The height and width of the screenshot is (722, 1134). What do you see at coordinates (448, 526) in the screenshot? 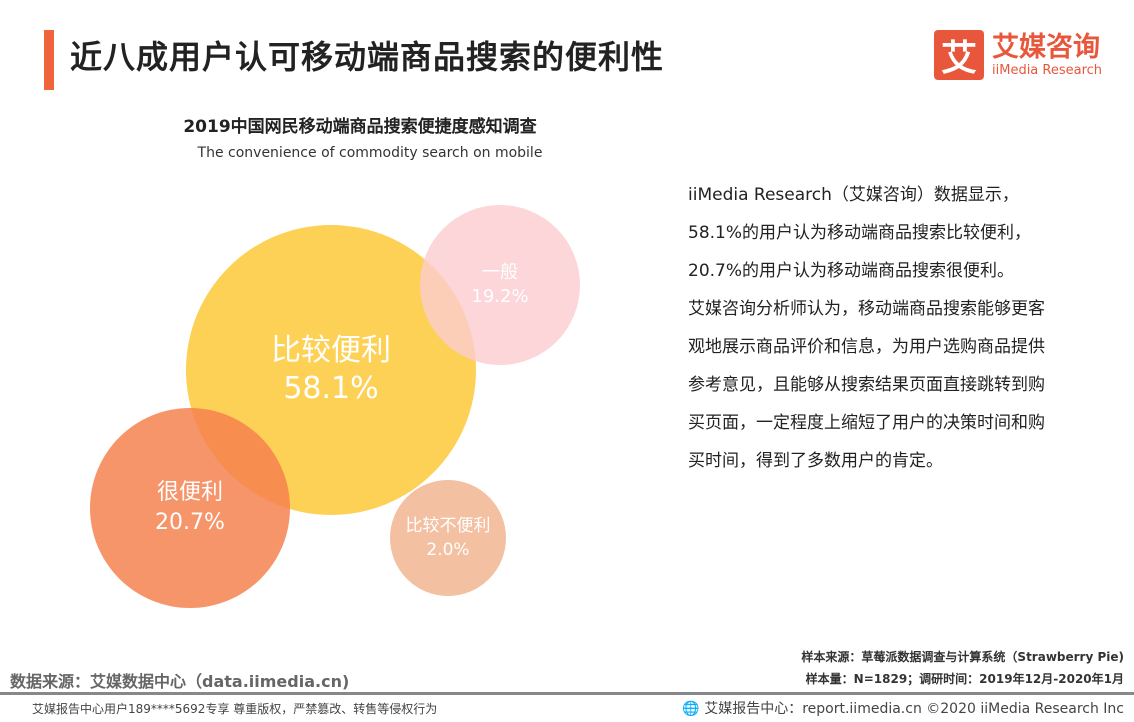
I see `bubble-label: 比较不便利` at bounding box center [448, 526].